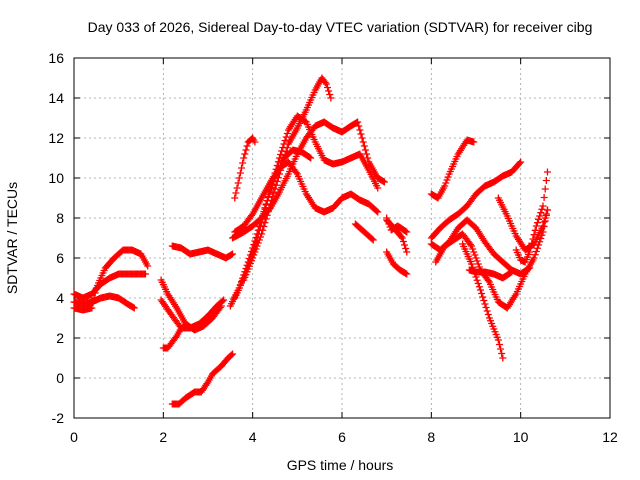  Describe the element at coordinates (202, 379) in the screenshot. I see `series-s8` at that location.